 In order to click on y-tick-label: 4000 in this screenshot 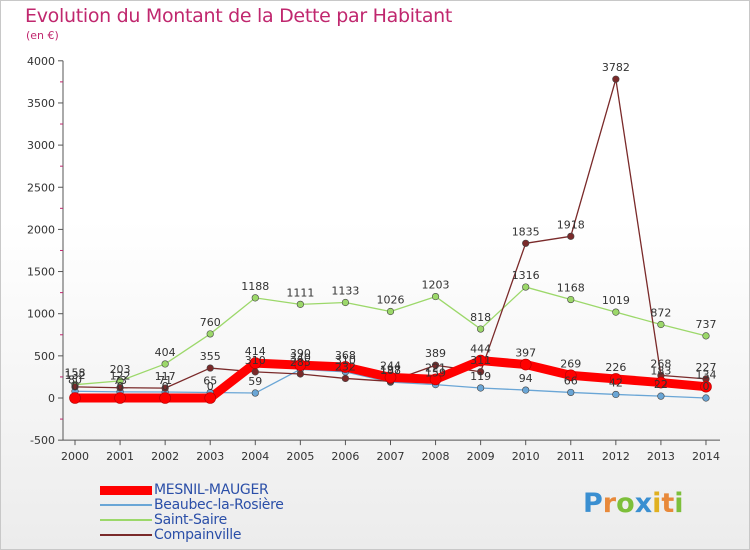, I will do `click(41, 61)`.